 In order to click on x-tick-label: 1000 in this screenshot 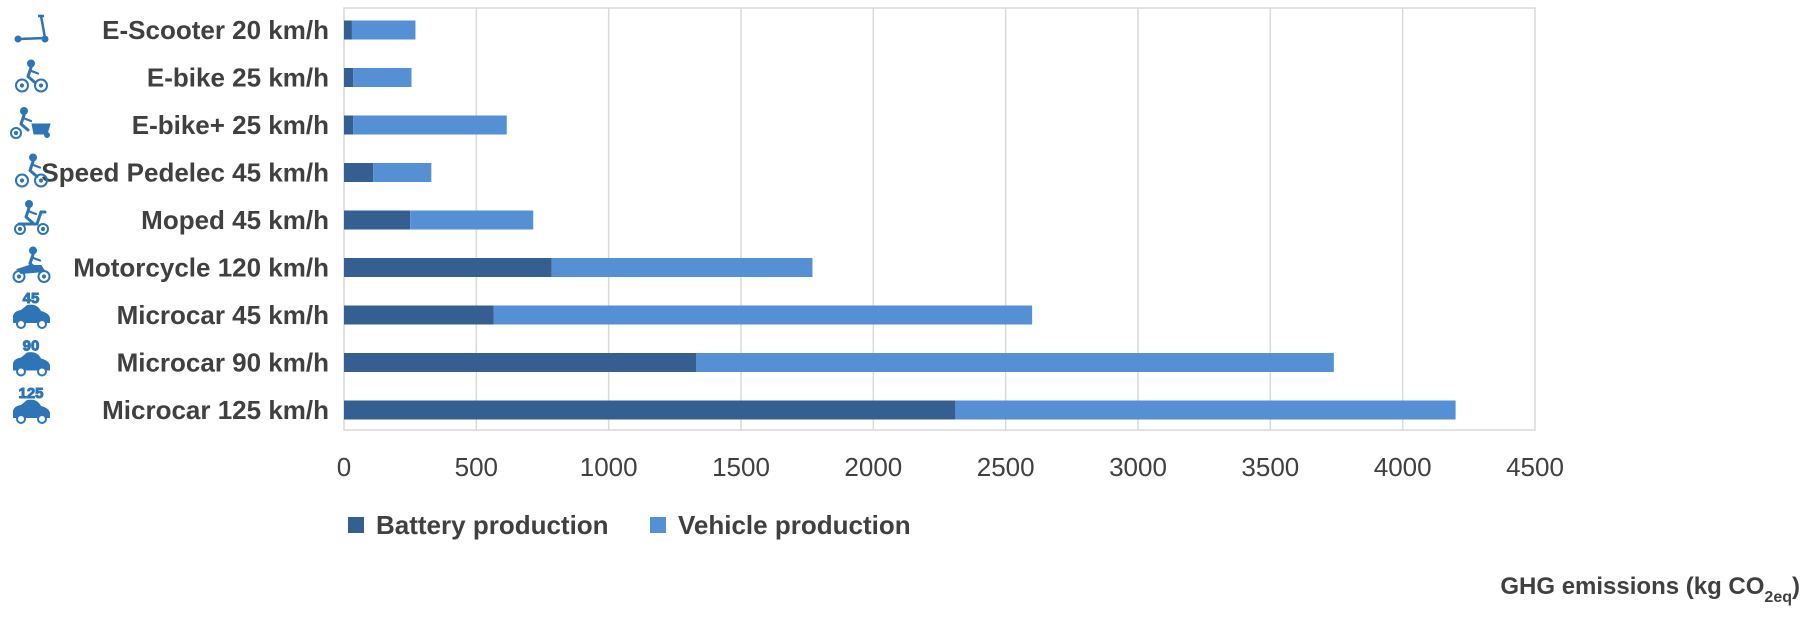, I will do `click(609, 467)`.